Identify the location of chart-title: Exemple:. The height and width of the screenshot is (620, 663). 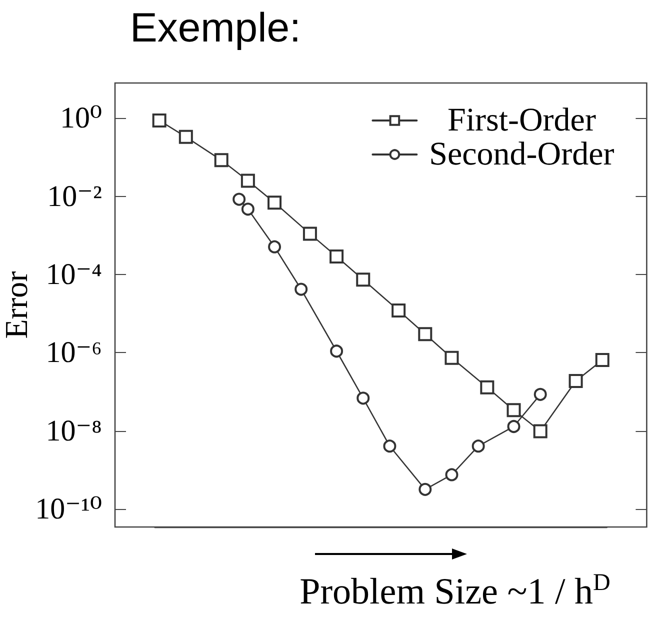
(215, 27).